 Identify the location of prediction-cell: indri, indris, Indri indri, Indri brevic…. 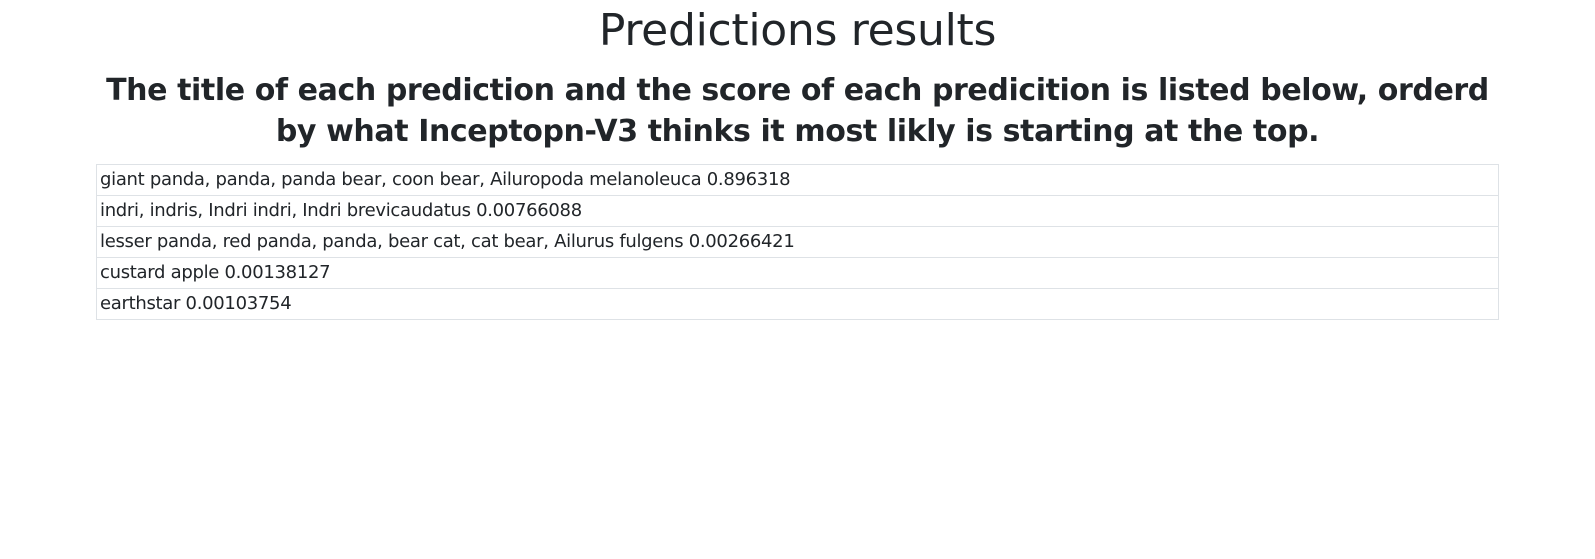
(797, 211).